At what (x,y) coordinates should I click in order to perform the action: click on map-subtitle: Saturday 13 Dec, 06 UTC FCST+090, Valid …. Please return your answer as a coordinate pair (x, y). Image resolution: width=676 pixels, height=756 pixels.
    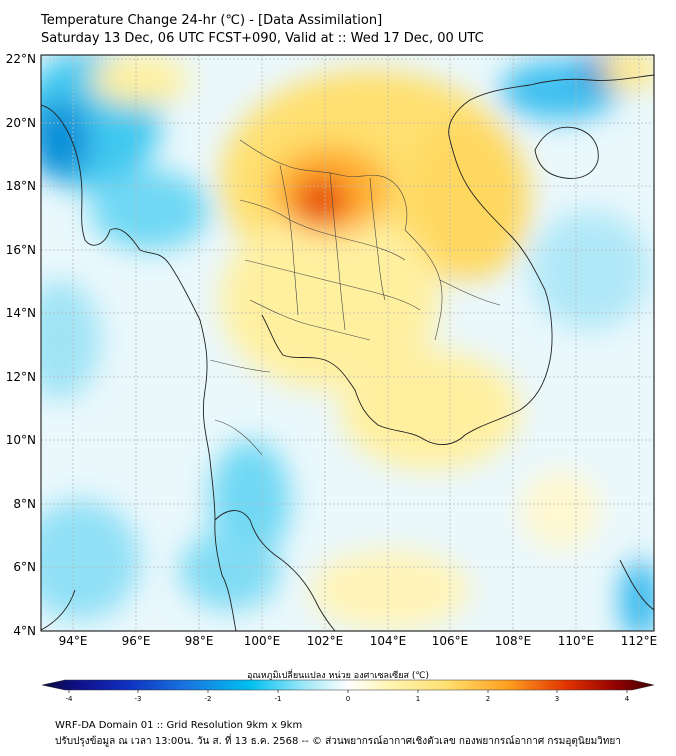
    Looking at the image, I should click on (262, 38).